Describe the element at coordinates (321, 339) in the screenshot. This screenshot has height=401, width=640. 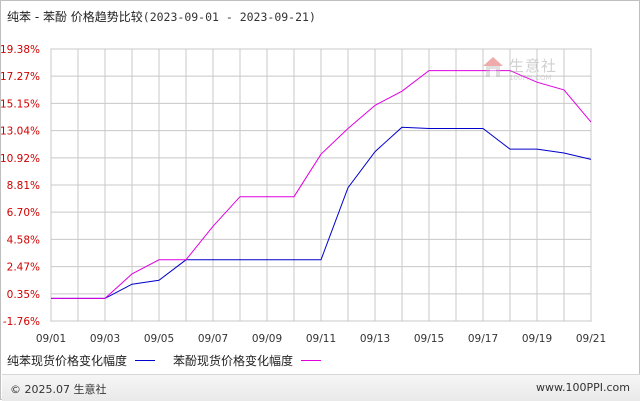
I see `x-tick-label: 09/11` at that location.